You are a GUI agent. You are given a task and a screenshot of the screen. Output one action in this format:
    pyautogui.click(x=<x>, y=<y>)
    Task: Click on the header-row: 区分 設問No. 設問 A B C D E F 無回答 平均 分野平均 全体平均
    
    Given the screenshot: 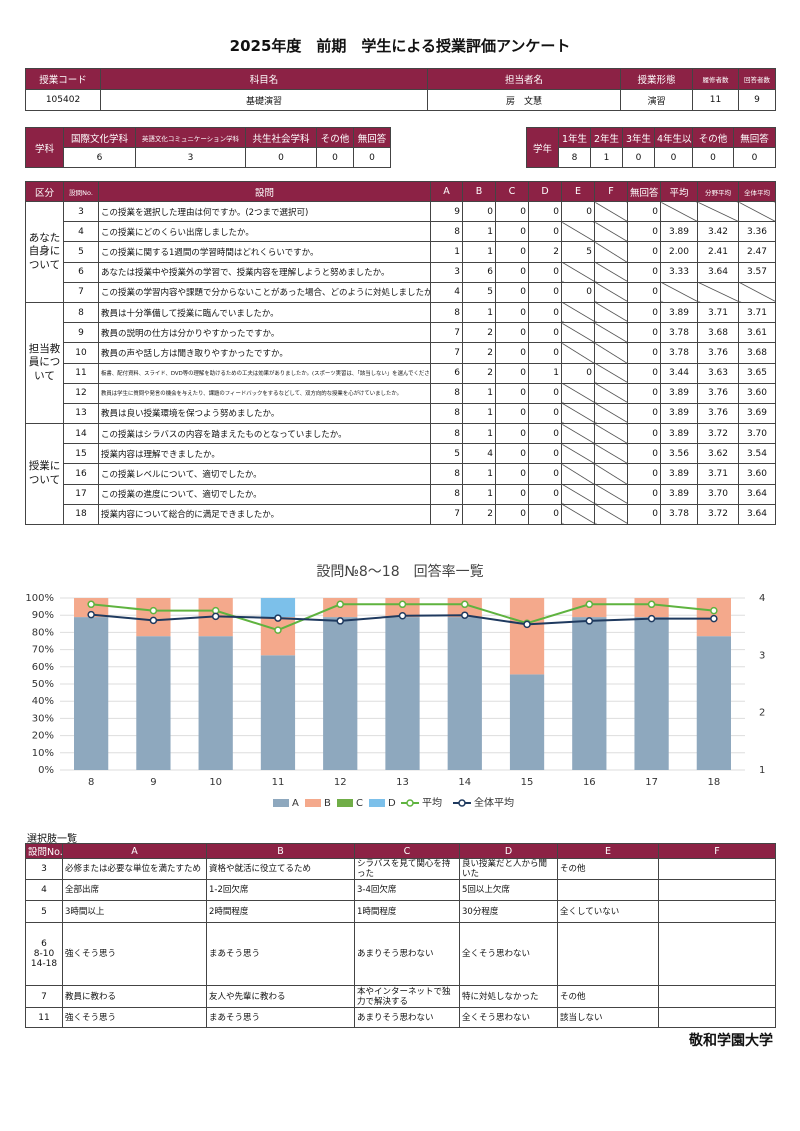 What is the action you would take?
    pyautogui.click(x=400, y=191)
    